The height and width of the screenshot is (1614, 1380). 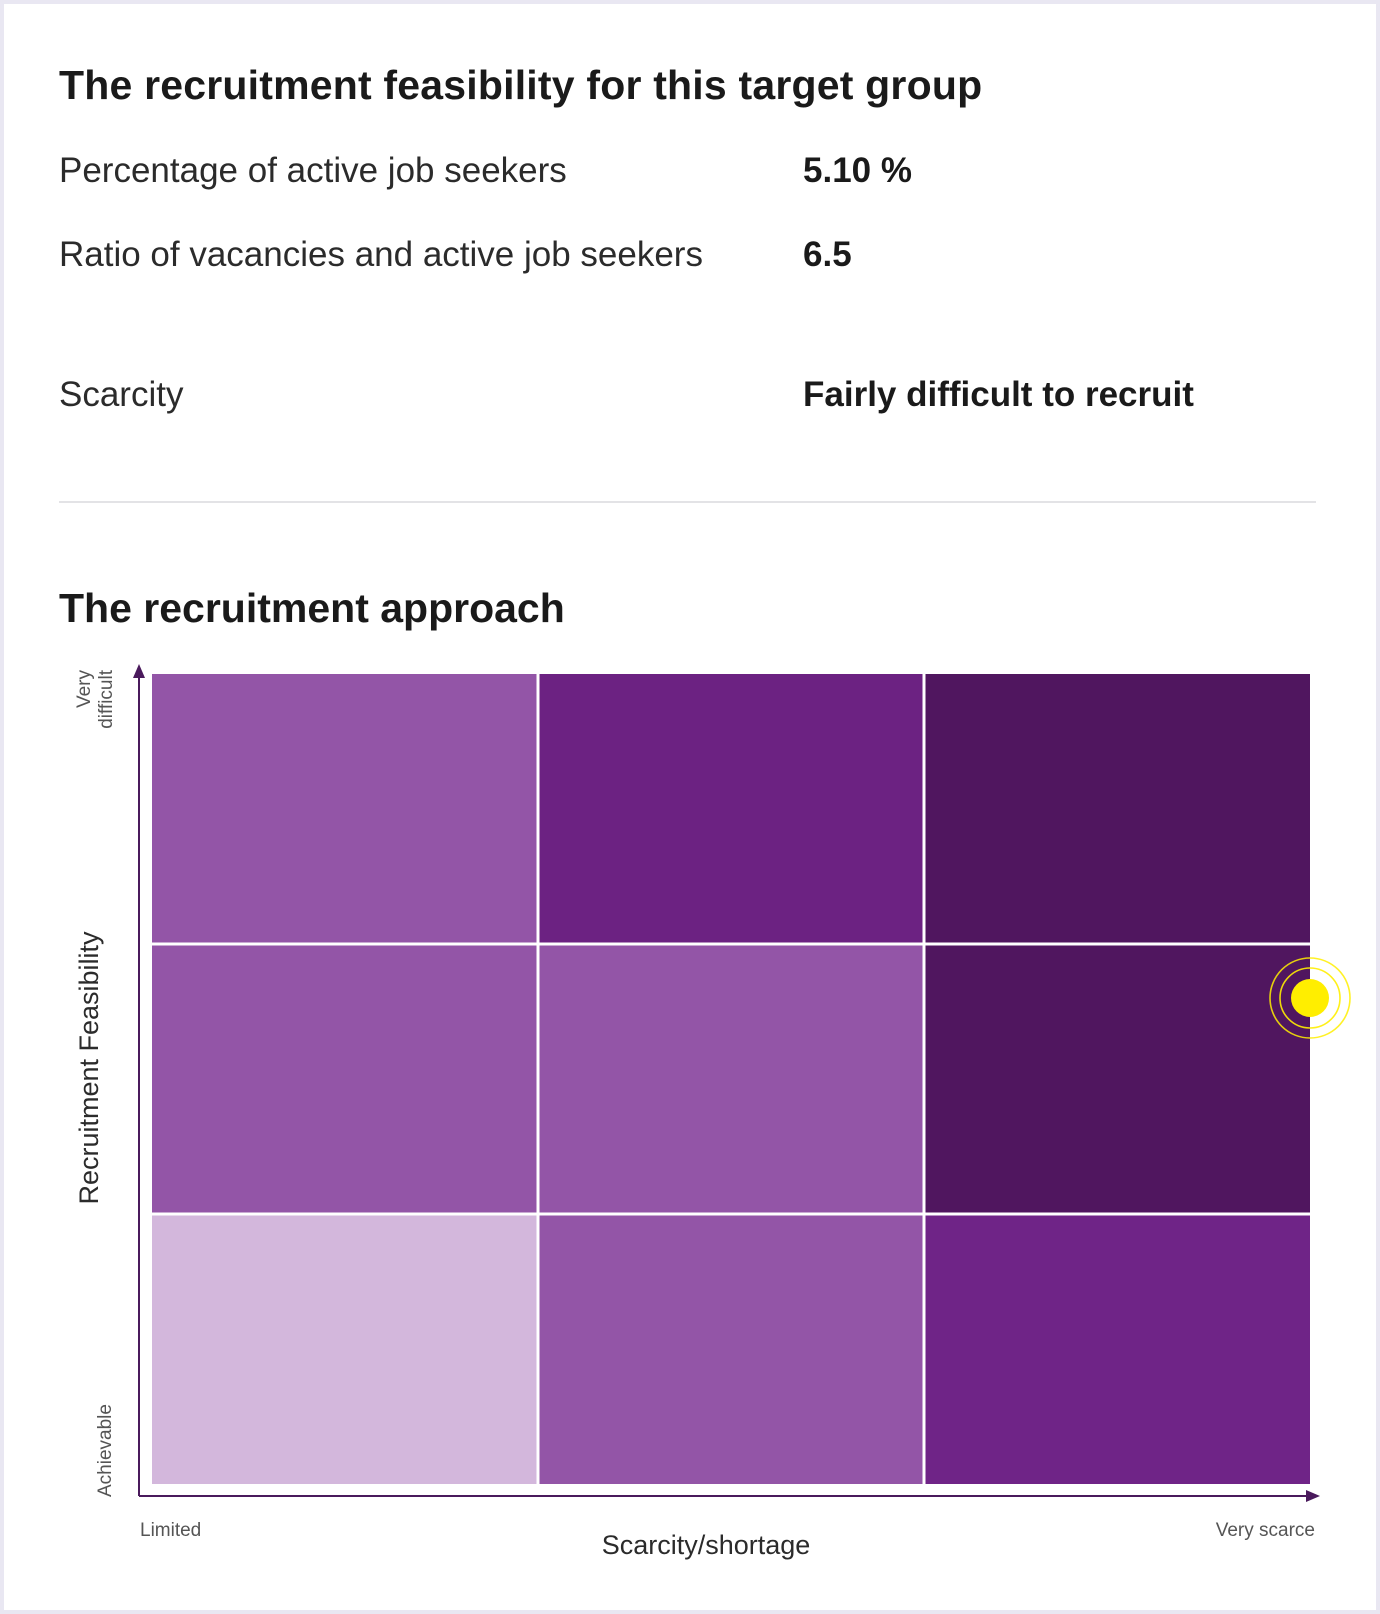 What do you see at coordinates (687, 502) in the screenshot?
I see `section-divider` at bounding box center [687, 502].